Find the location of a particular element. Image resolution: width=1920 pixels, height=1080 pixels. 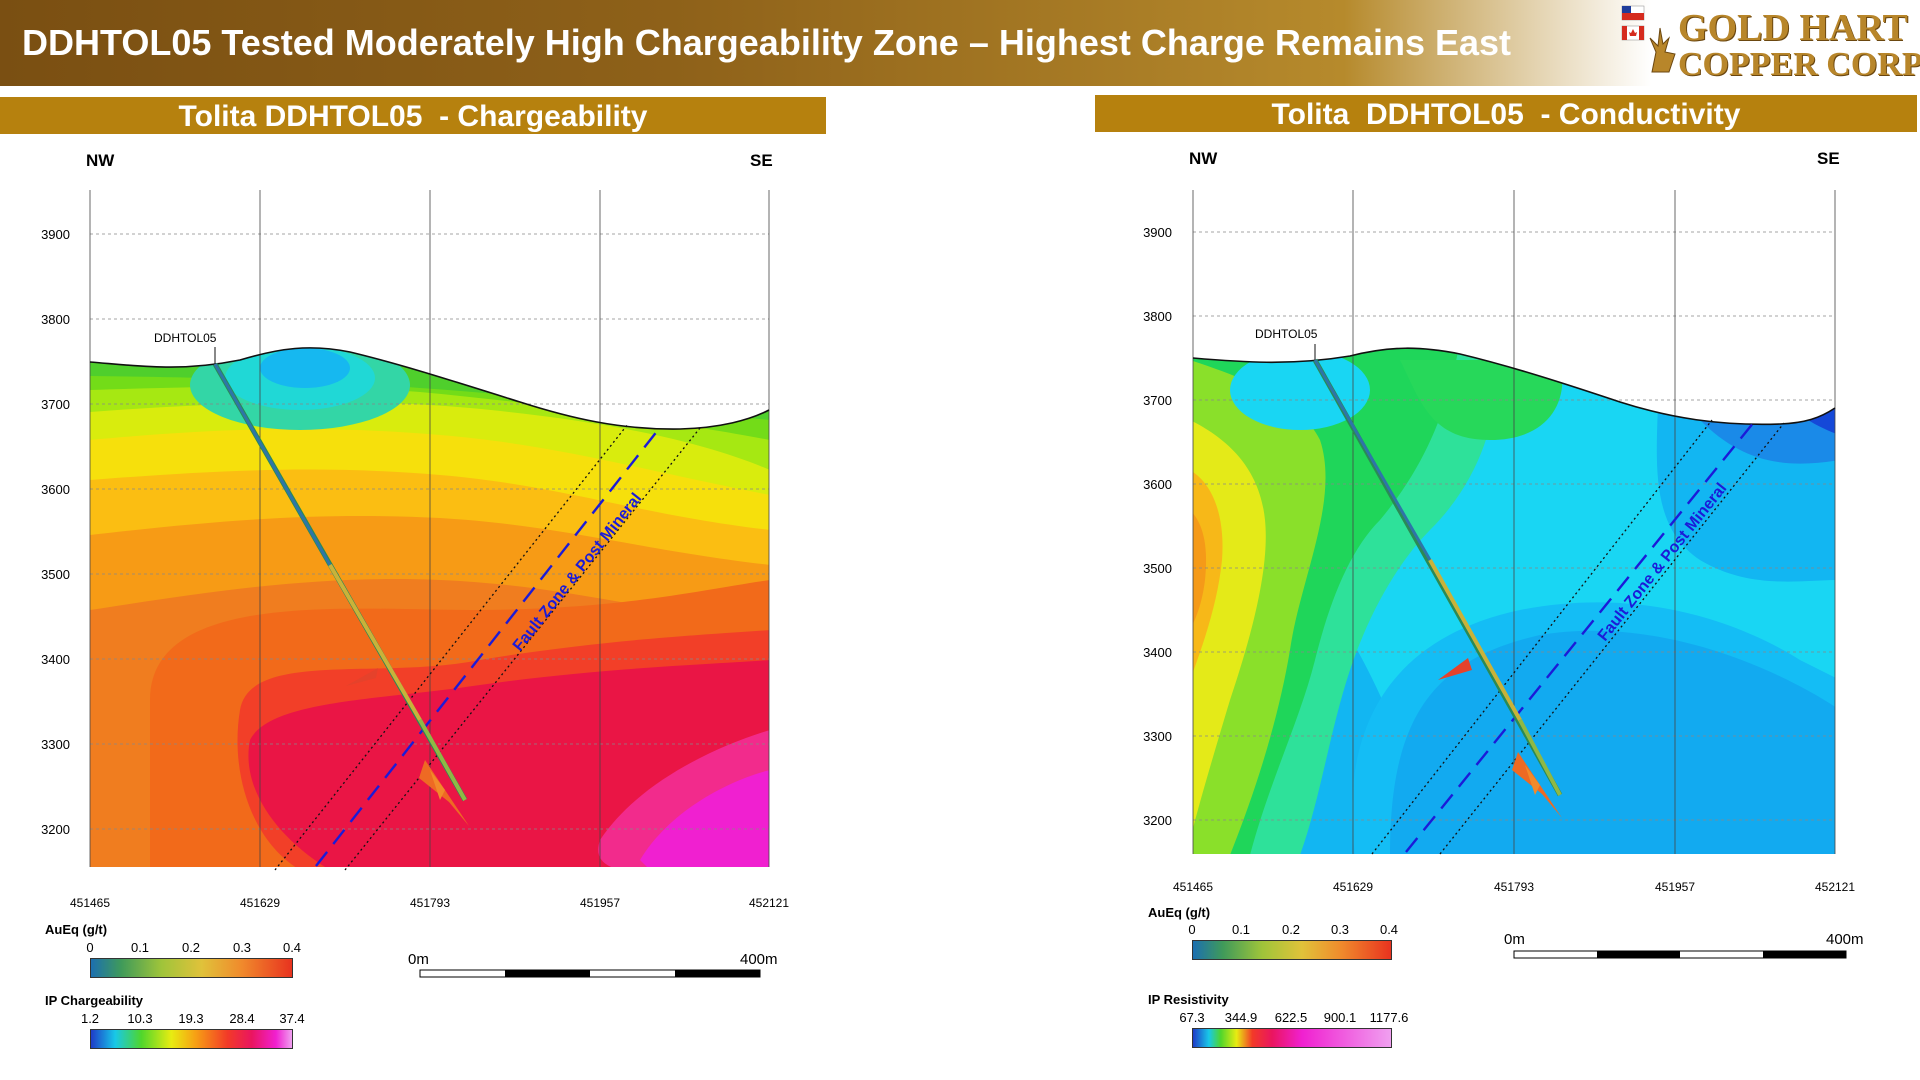

logo-emblem is located at coordinates (1648, 39).